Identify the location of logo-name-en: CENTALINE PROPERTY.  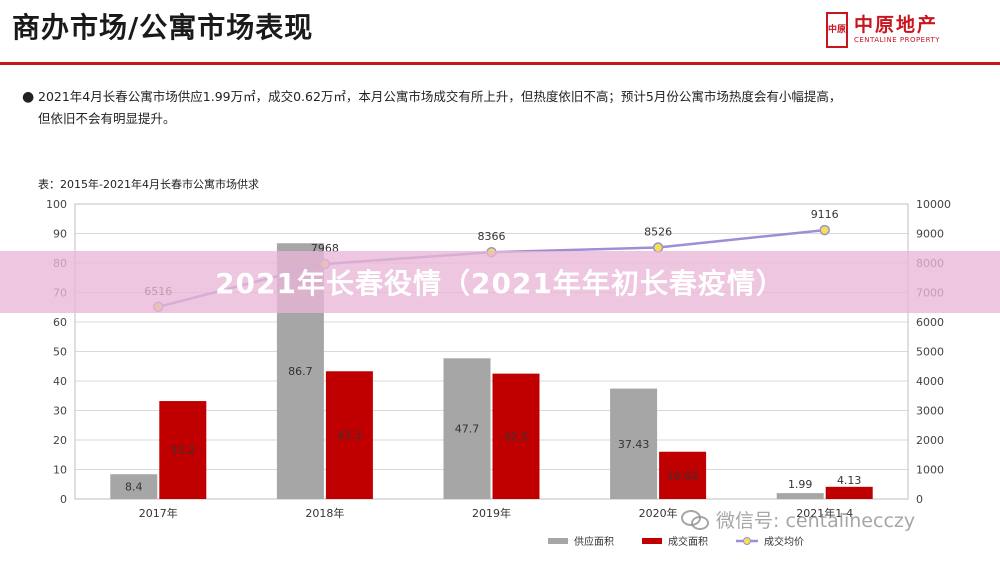
(896, 40).